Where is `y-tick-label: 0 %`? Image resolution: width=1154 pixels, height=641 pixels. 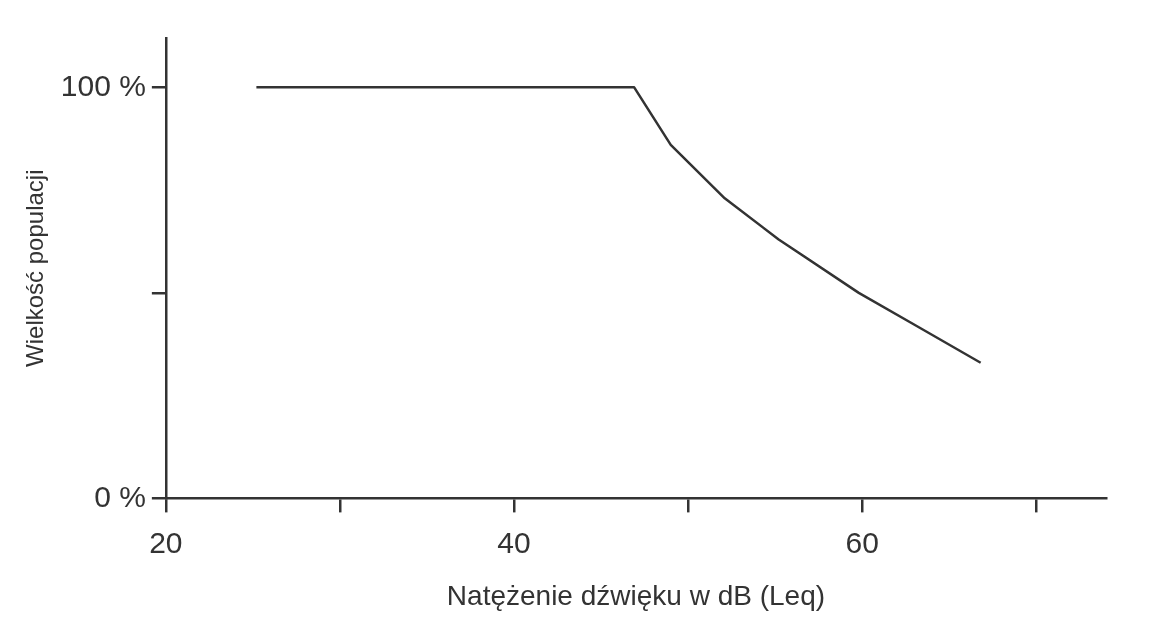 y-tick-label: 0 % is located at coordinates (120, 496).